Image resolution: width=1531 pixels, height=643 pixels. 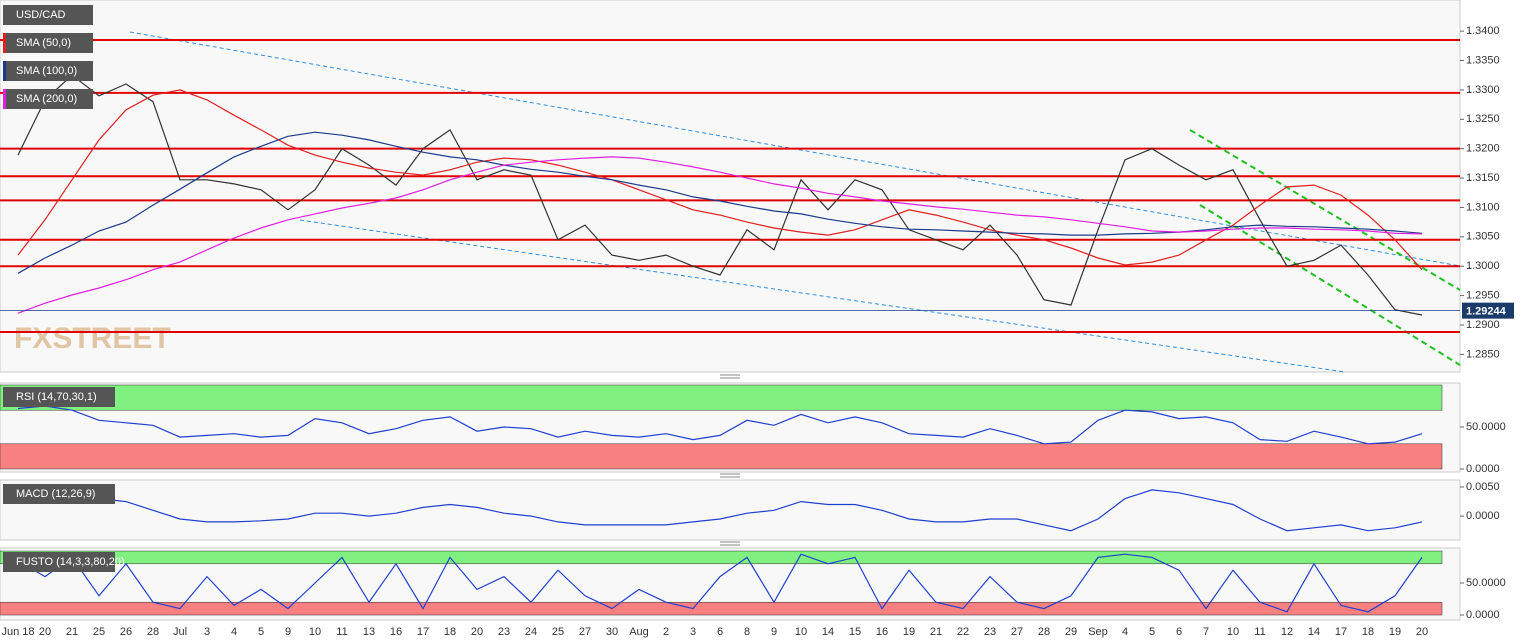 I want to click on y-tick-label: 1.3300, so click(x=1483, y=90).